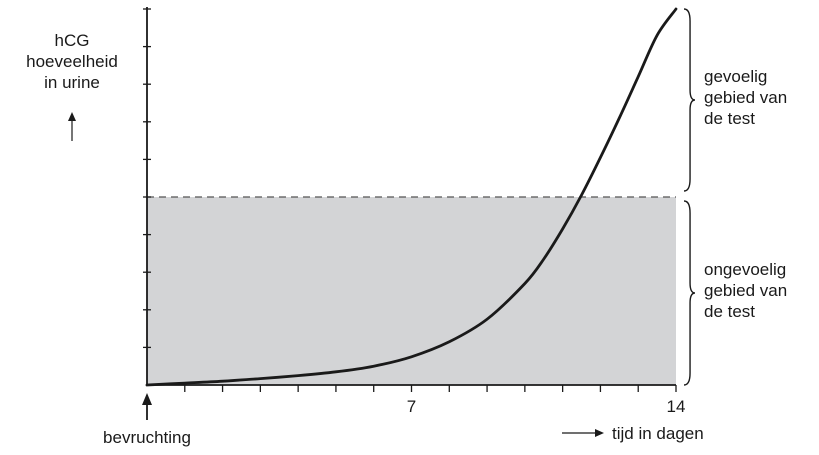 The width and height of the screenshot is (819, 455). I want to click on braces-layer, so click(689, 197).